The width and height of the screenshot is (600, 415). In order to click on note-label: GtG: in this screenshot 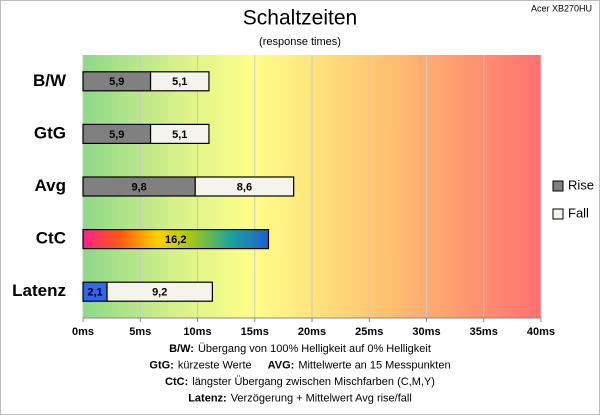, I will do `click(161, 365)`.